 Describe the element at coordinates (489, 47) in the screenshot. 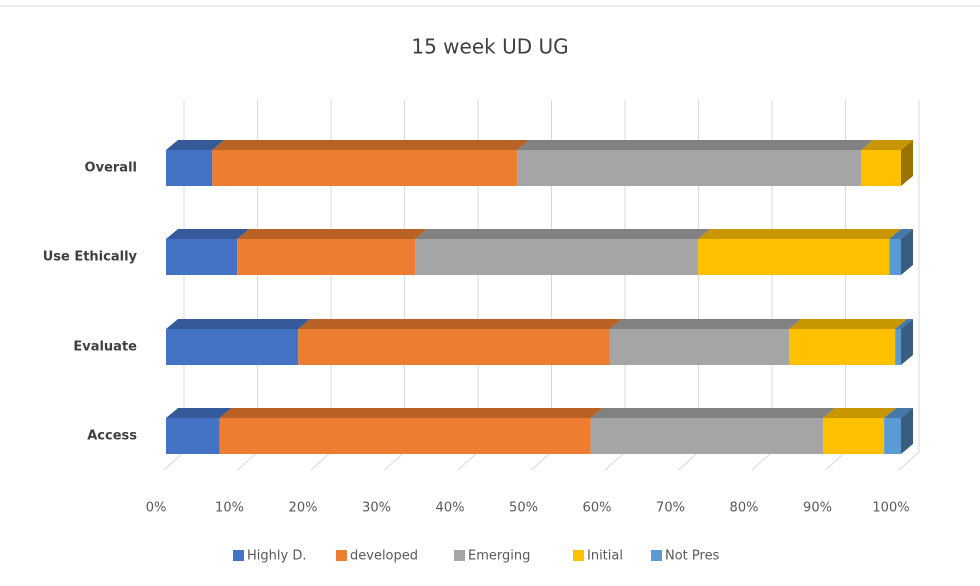

I see `chart-title: 15 week UD UG` at that location.